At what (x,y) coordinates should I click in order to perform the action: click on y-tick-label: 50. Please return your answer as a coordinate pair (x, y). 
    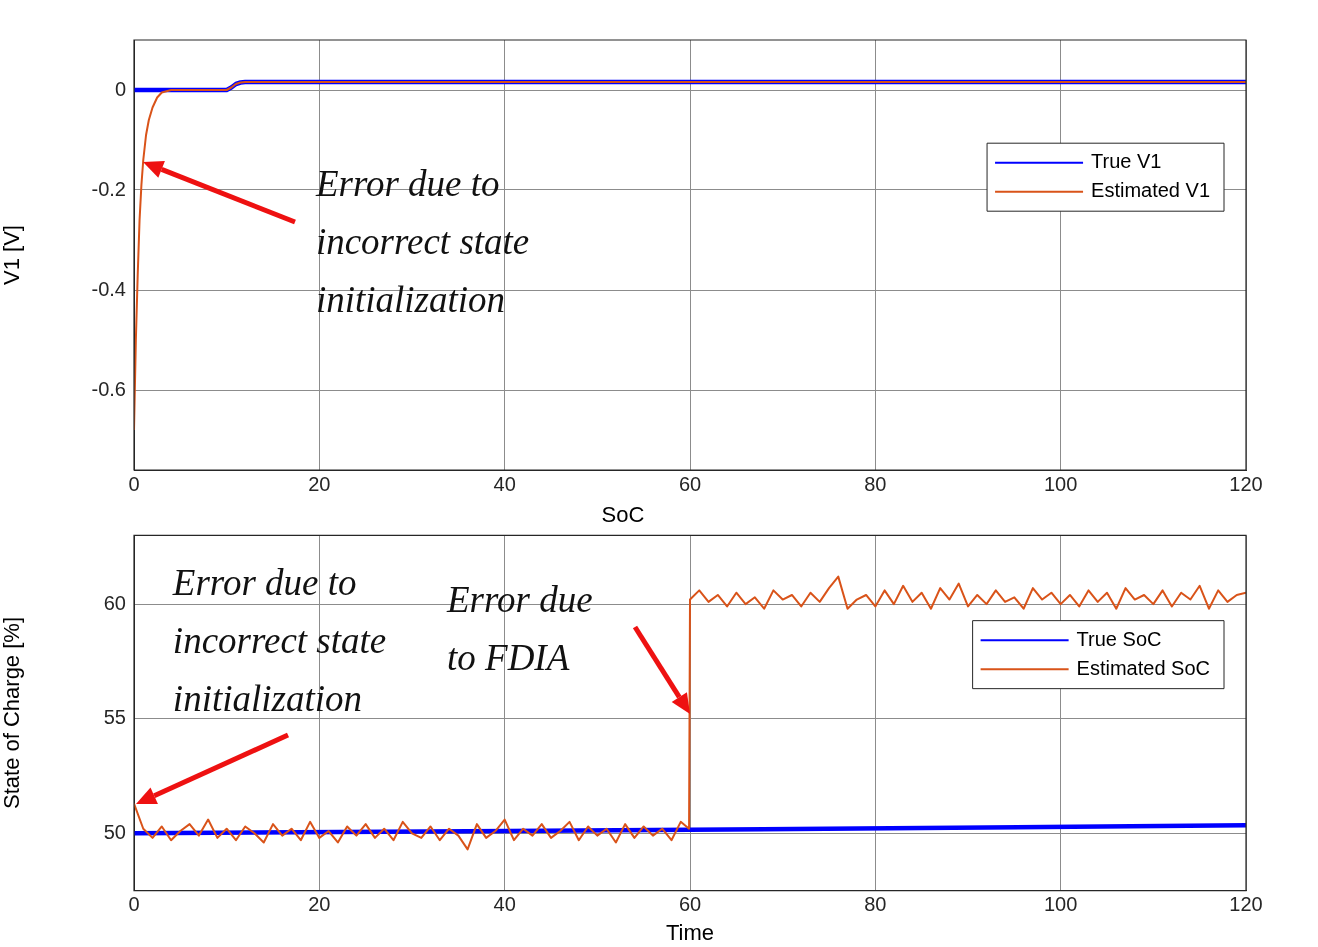
    Looking at the image, I should click on (114, 831).